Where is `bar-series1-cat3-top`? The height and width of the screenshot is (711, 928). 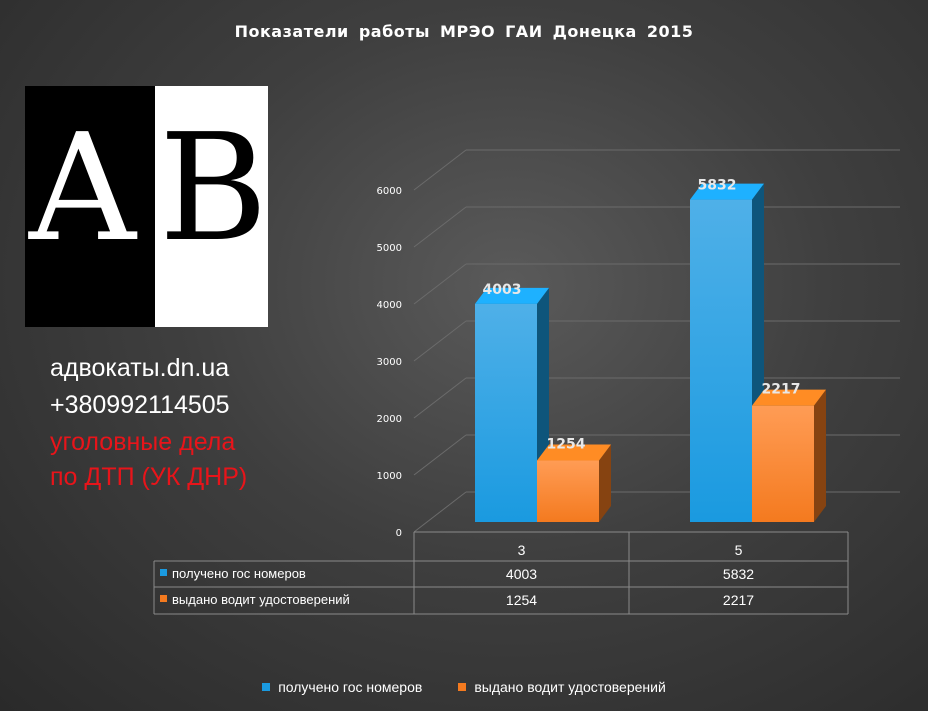
bar-series1-cat3-top is located at coordinates (512, 295).